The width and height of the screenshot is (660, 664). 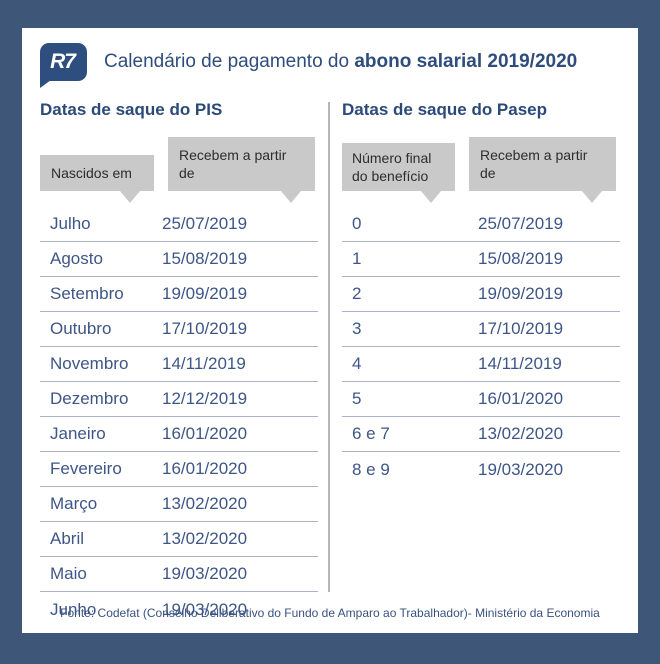 What do you see at coordinates (86, 469) in the screenshot?
I see `month-cell: Fevereiro` at bounding box center [86, 469].